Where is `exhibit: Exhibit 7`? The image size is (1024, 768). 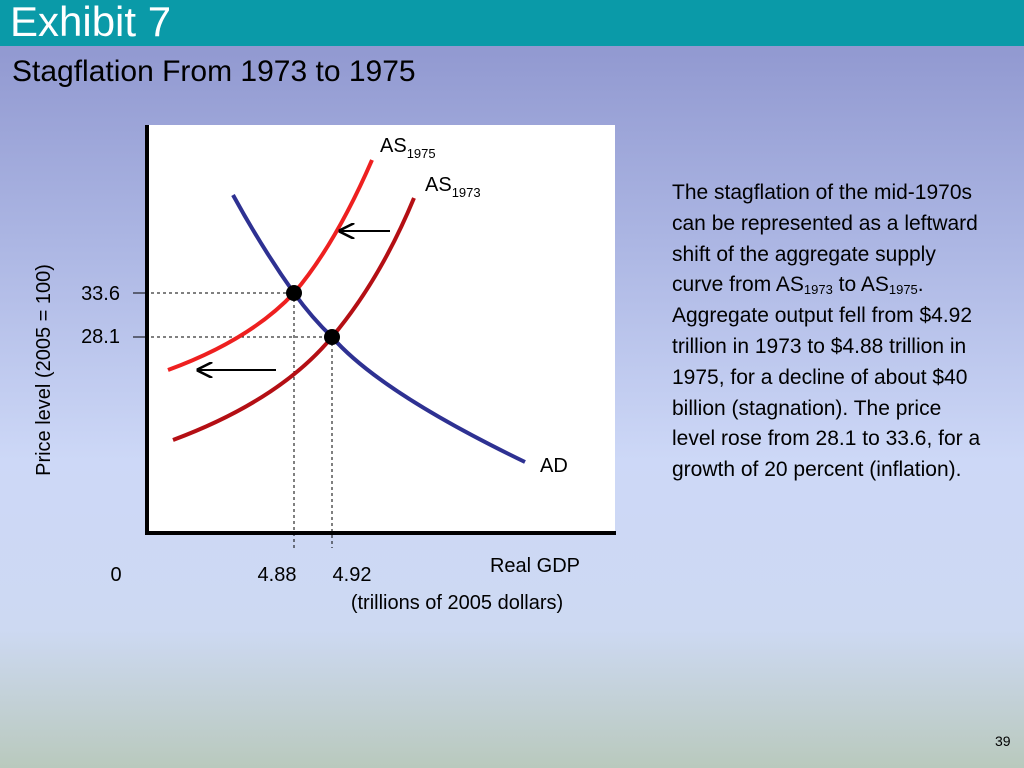 exhibit: Exhibit 7 is located at coordinates (91, 22).